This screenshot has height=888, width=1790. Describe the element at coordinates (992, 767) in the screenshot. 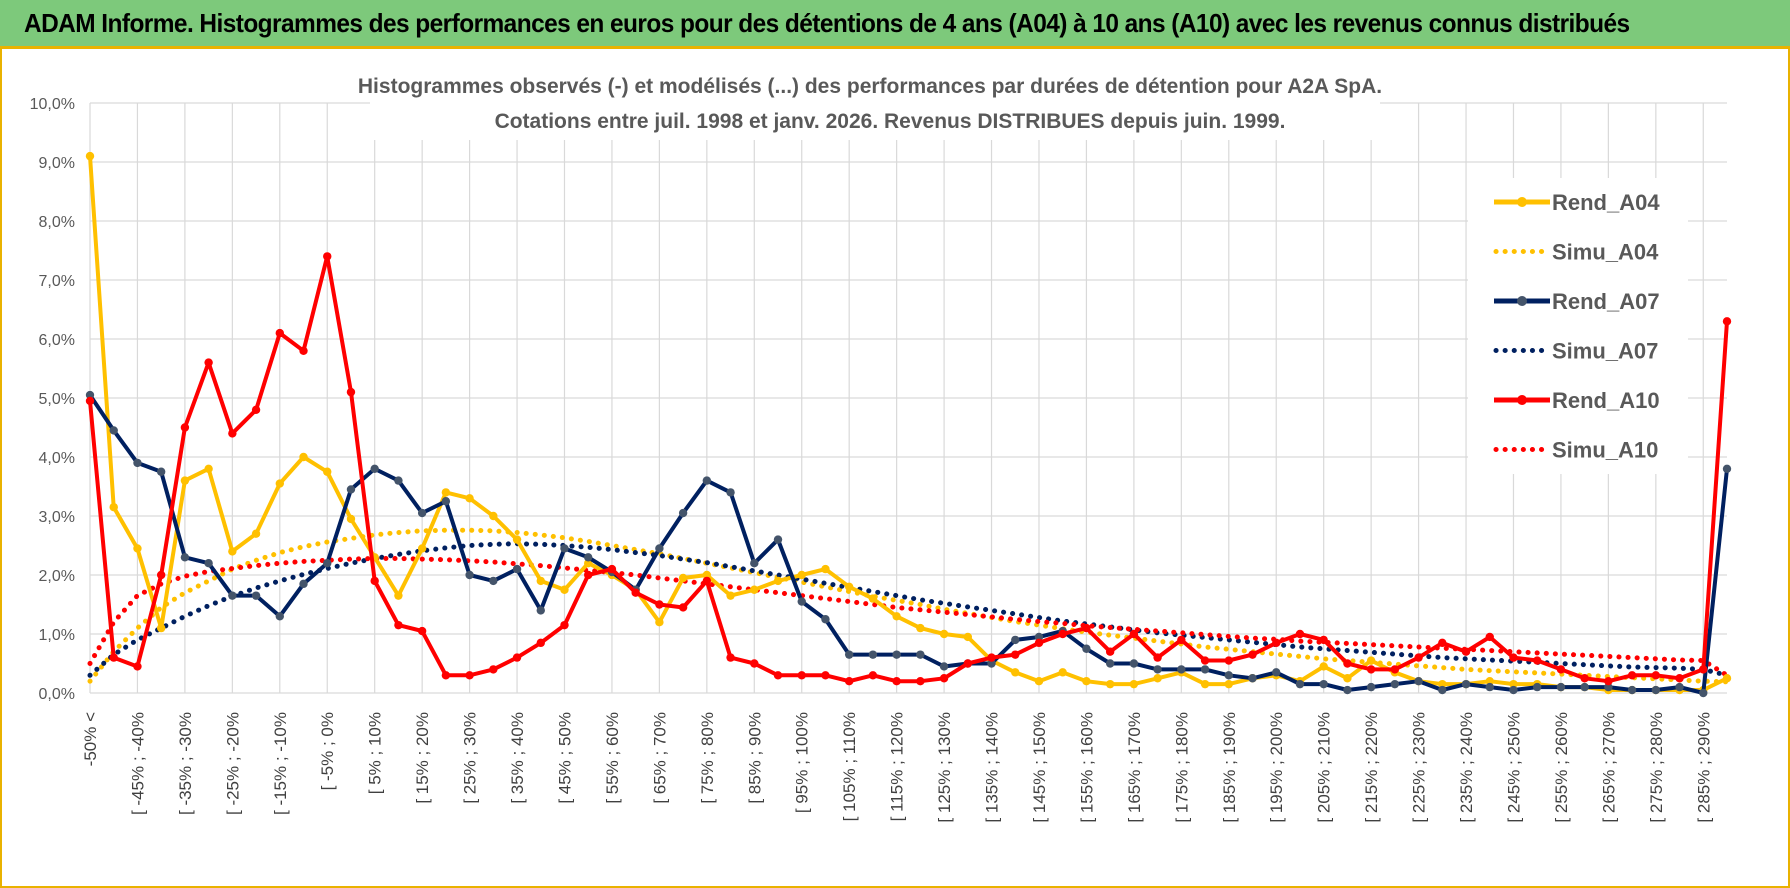

I see `x-tick-label: [ 135% ; 140%` at that location.